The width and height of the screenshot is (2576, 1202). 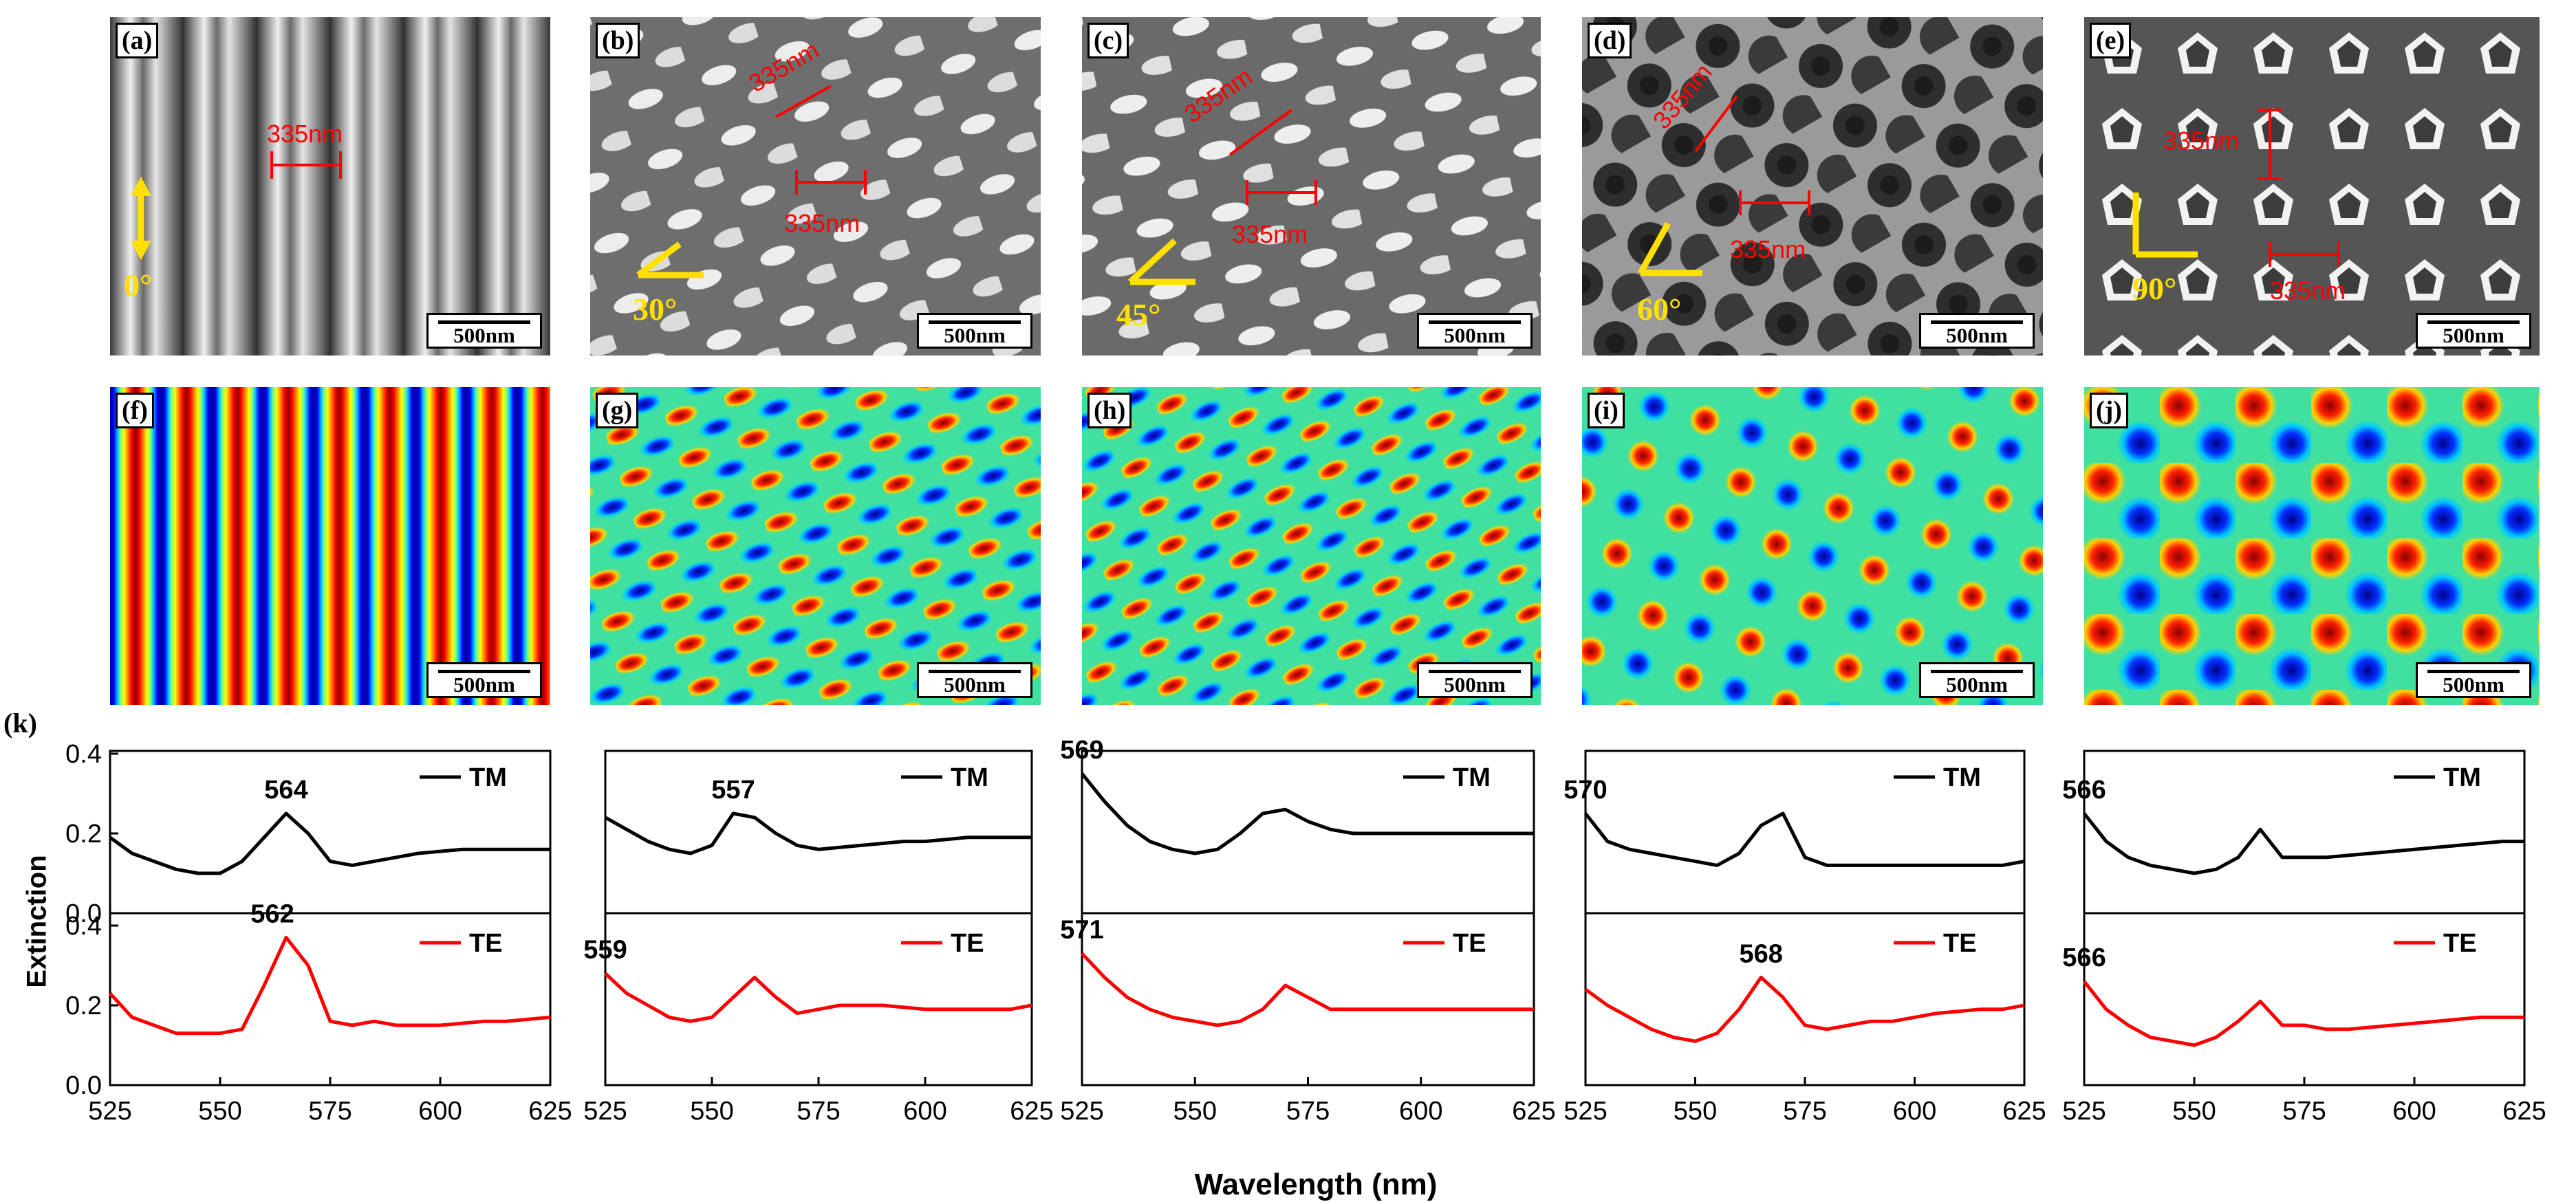 What do you see at coordinates (285, 790) in the screenshot?
I see `tm-peak-label: 564` at bounding box center [285, 790].